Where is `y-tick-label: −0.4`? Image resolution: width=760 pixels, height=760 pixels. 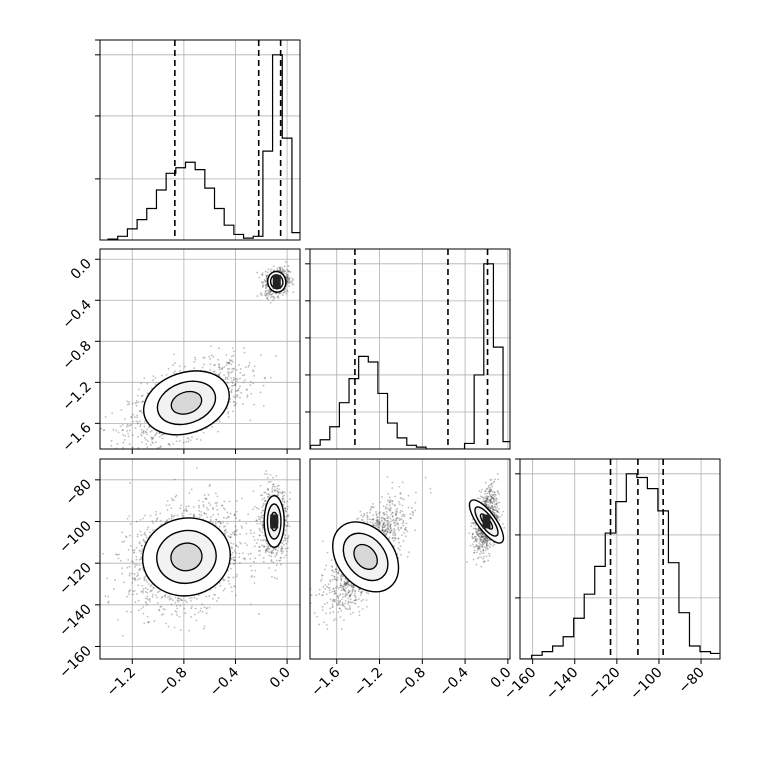 y-tick-label: −0.4 is located at coordinates (76, 314).